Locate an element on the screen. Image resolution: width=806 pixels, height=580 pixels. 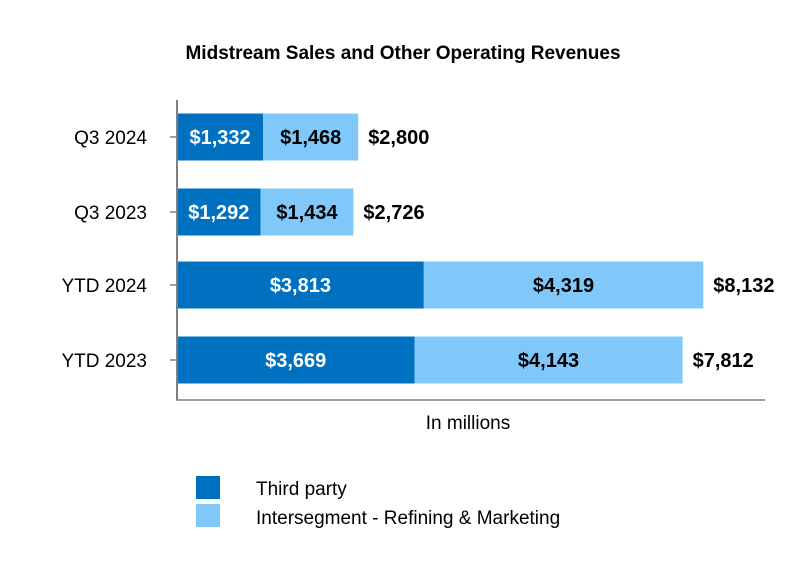
data-label-intersegment-ytd-2024: $4,319 is located at coordinates (563, 286).